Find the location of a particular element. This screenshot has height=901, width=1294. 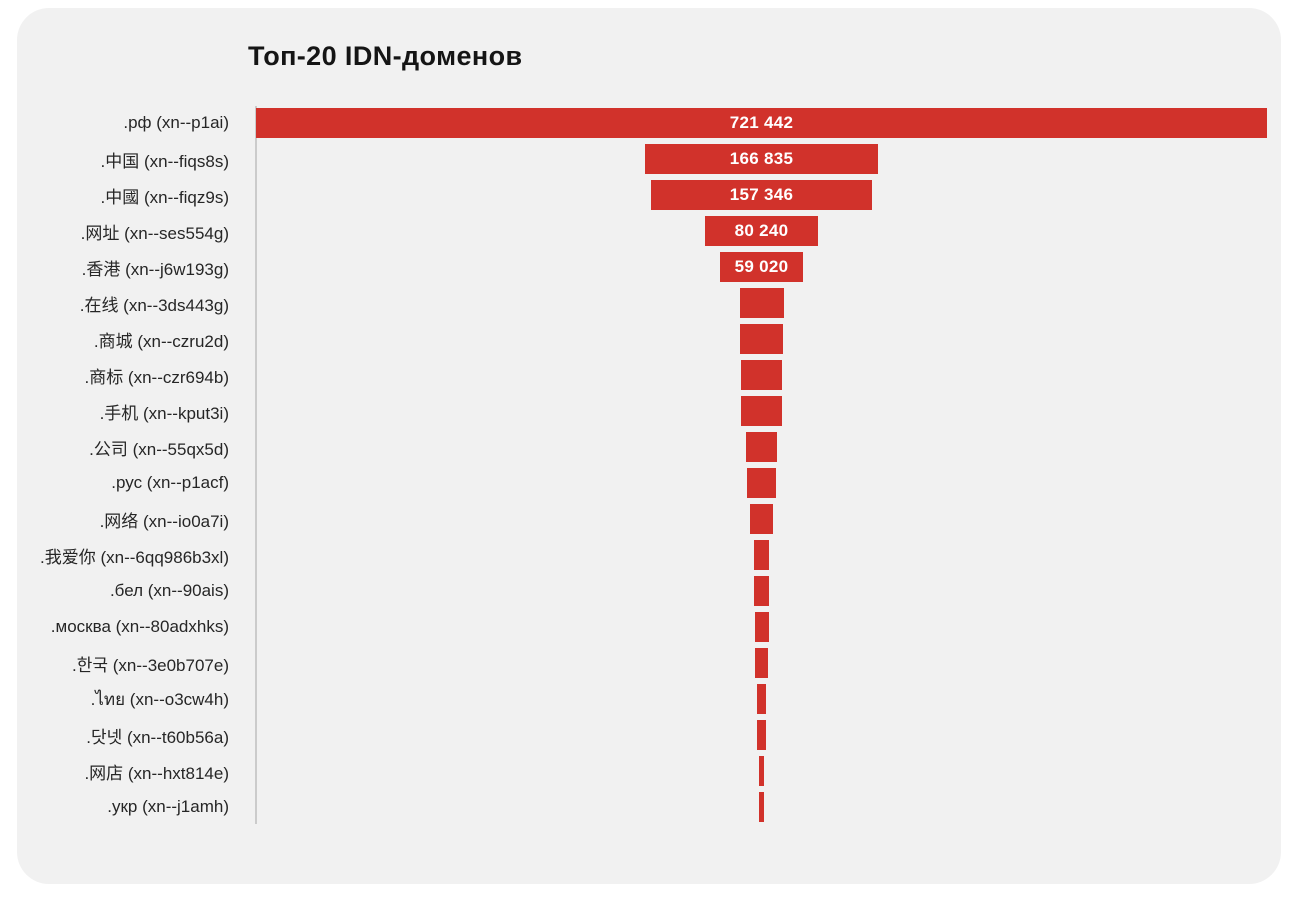

bar: 59 020 is located at coordinates (761, 267).